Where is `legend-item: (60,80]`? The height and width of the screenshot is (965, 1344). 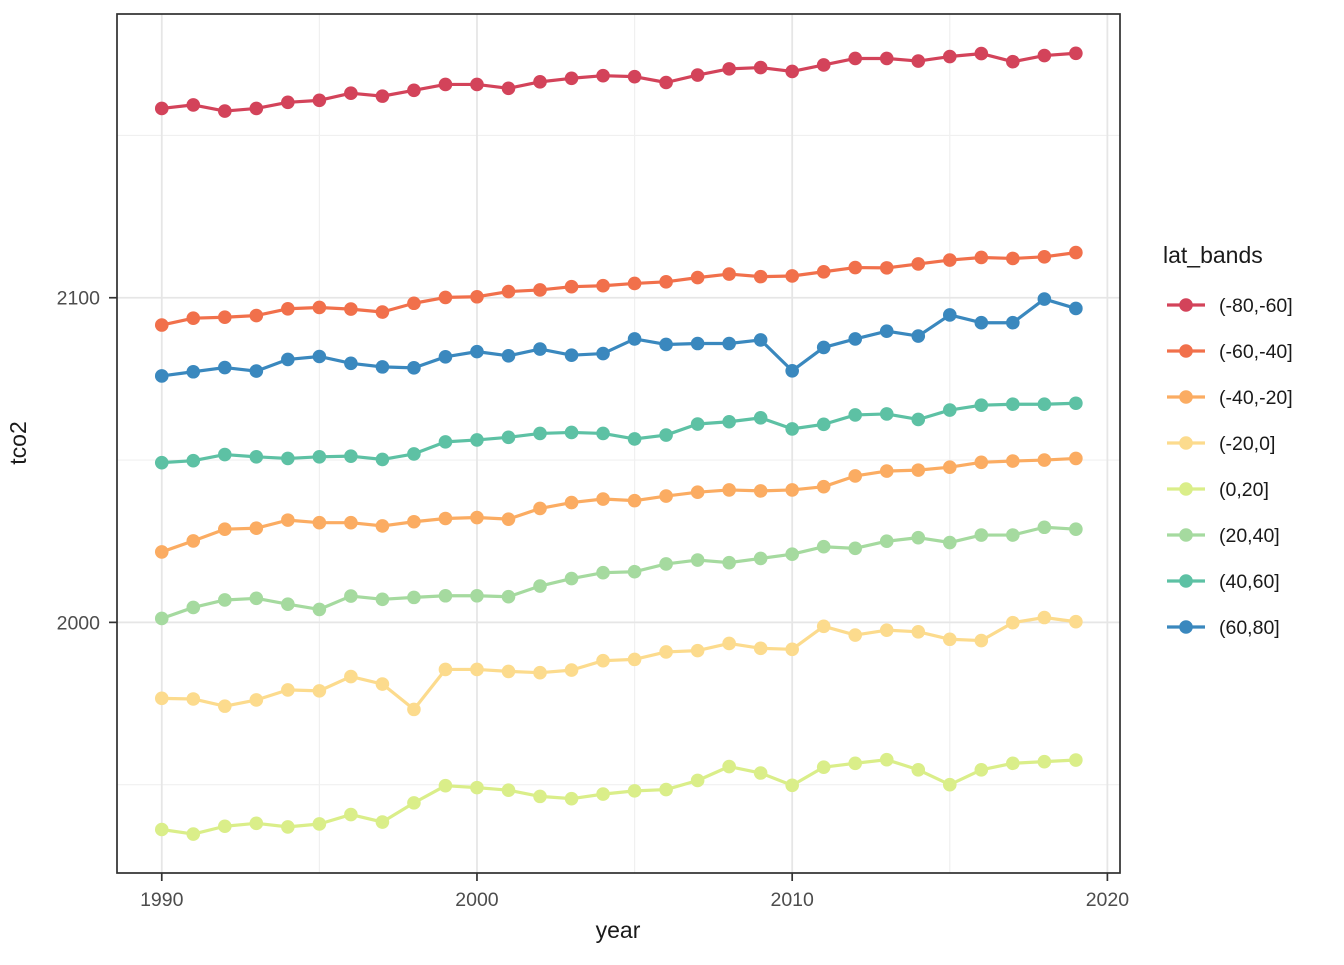 legend-item: (60,80] is located at coordinates (1223, 628).